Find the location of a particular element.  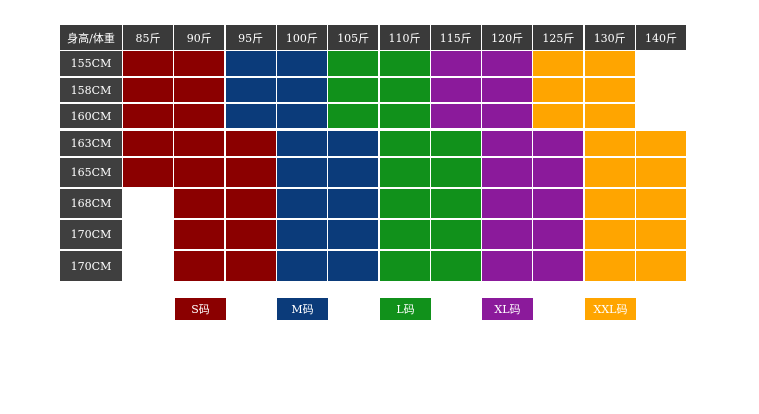

header-cell: 85斤 is located at coordinates (148, 37).